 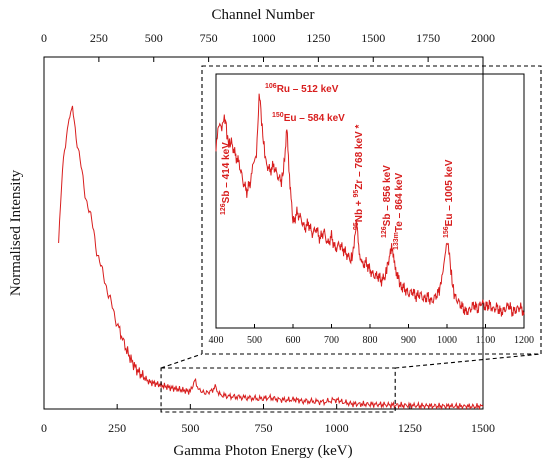 I want to click on bottom-tick-label: 1250, so click(x=410, y=428).